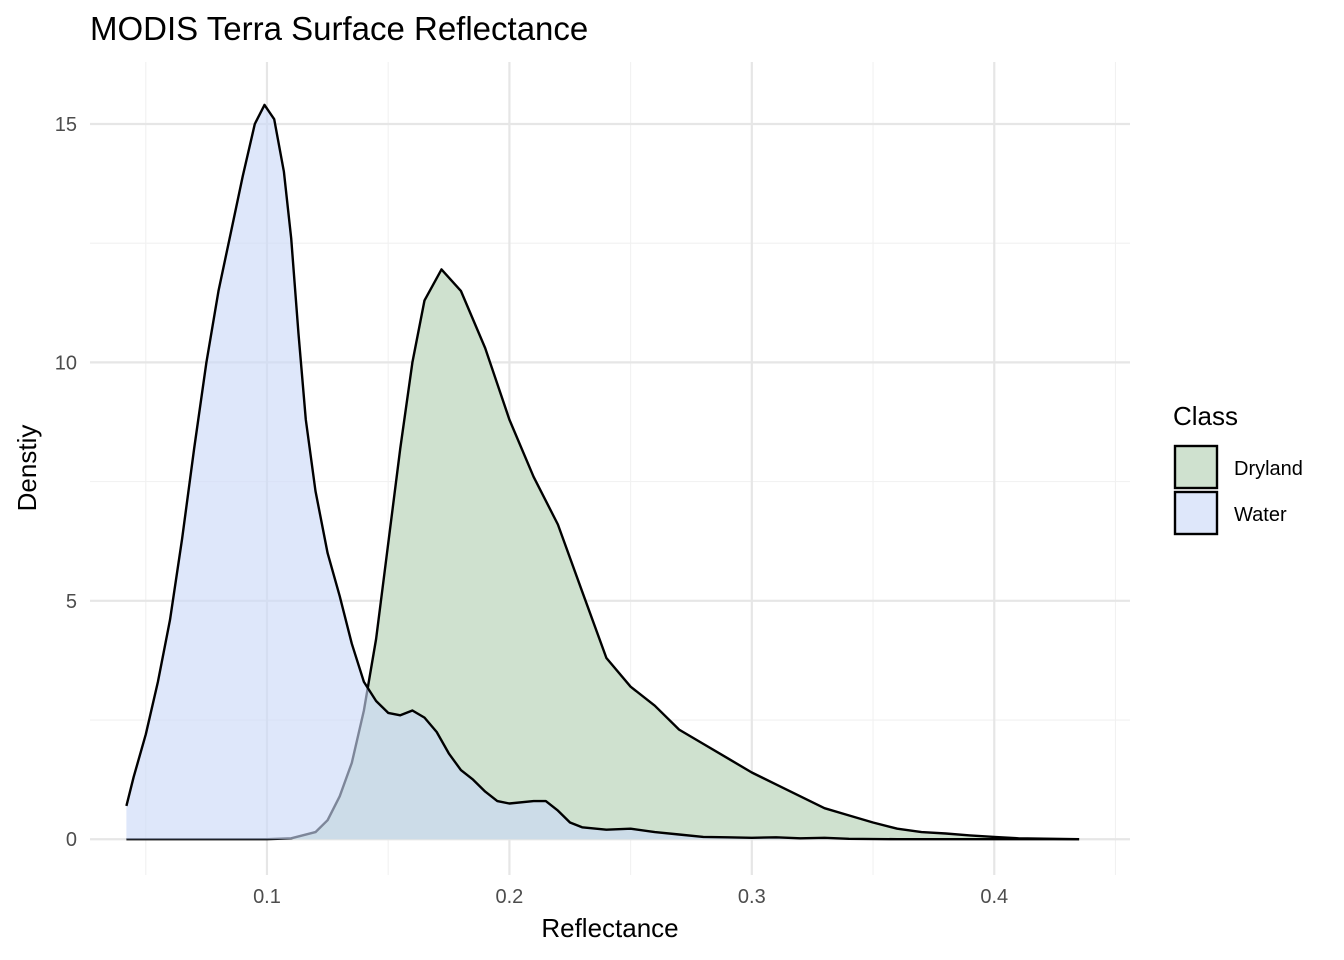 The height and width of the screenshot is (960, 1344). What do you see at coordinates (1260, 515) in the screenshot?
I see `legend-label: Water` at bounding box center [1260, 515].